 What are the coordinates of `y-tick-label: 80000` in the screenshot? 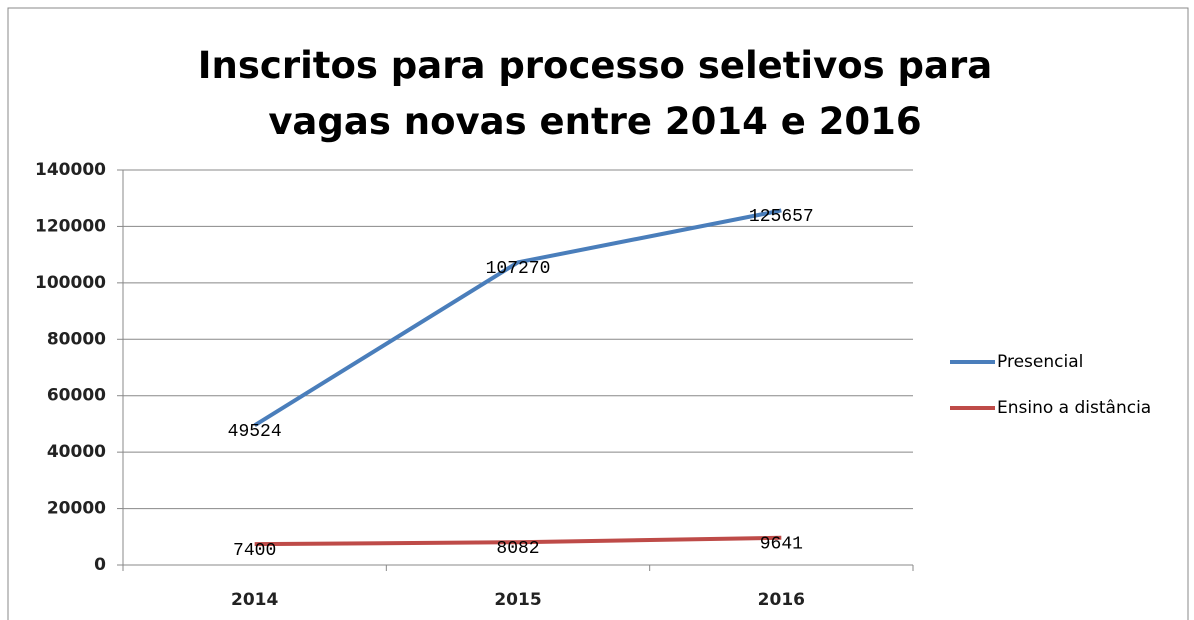 It's located at (76, 339).